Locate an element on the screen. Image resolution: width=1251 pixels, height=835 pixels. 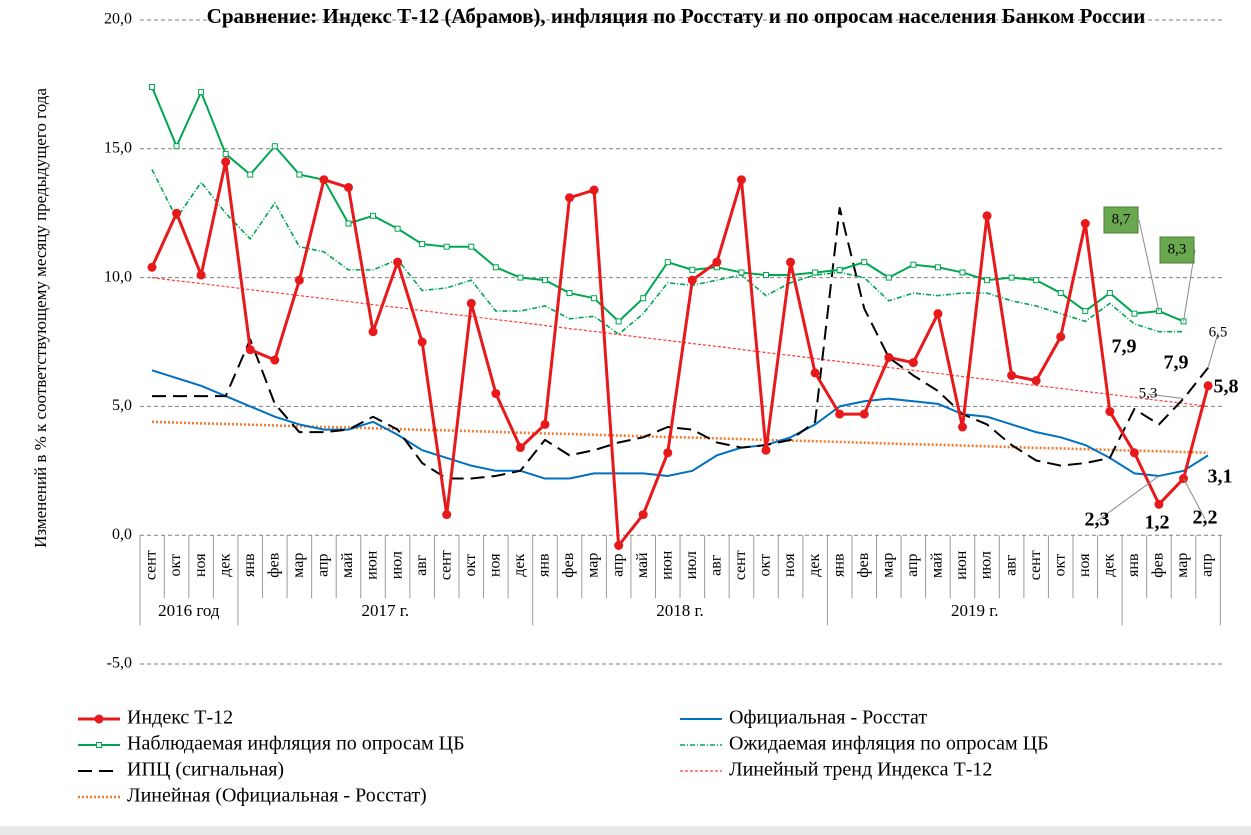
bottom-strip is located at coordinates (625, 830).